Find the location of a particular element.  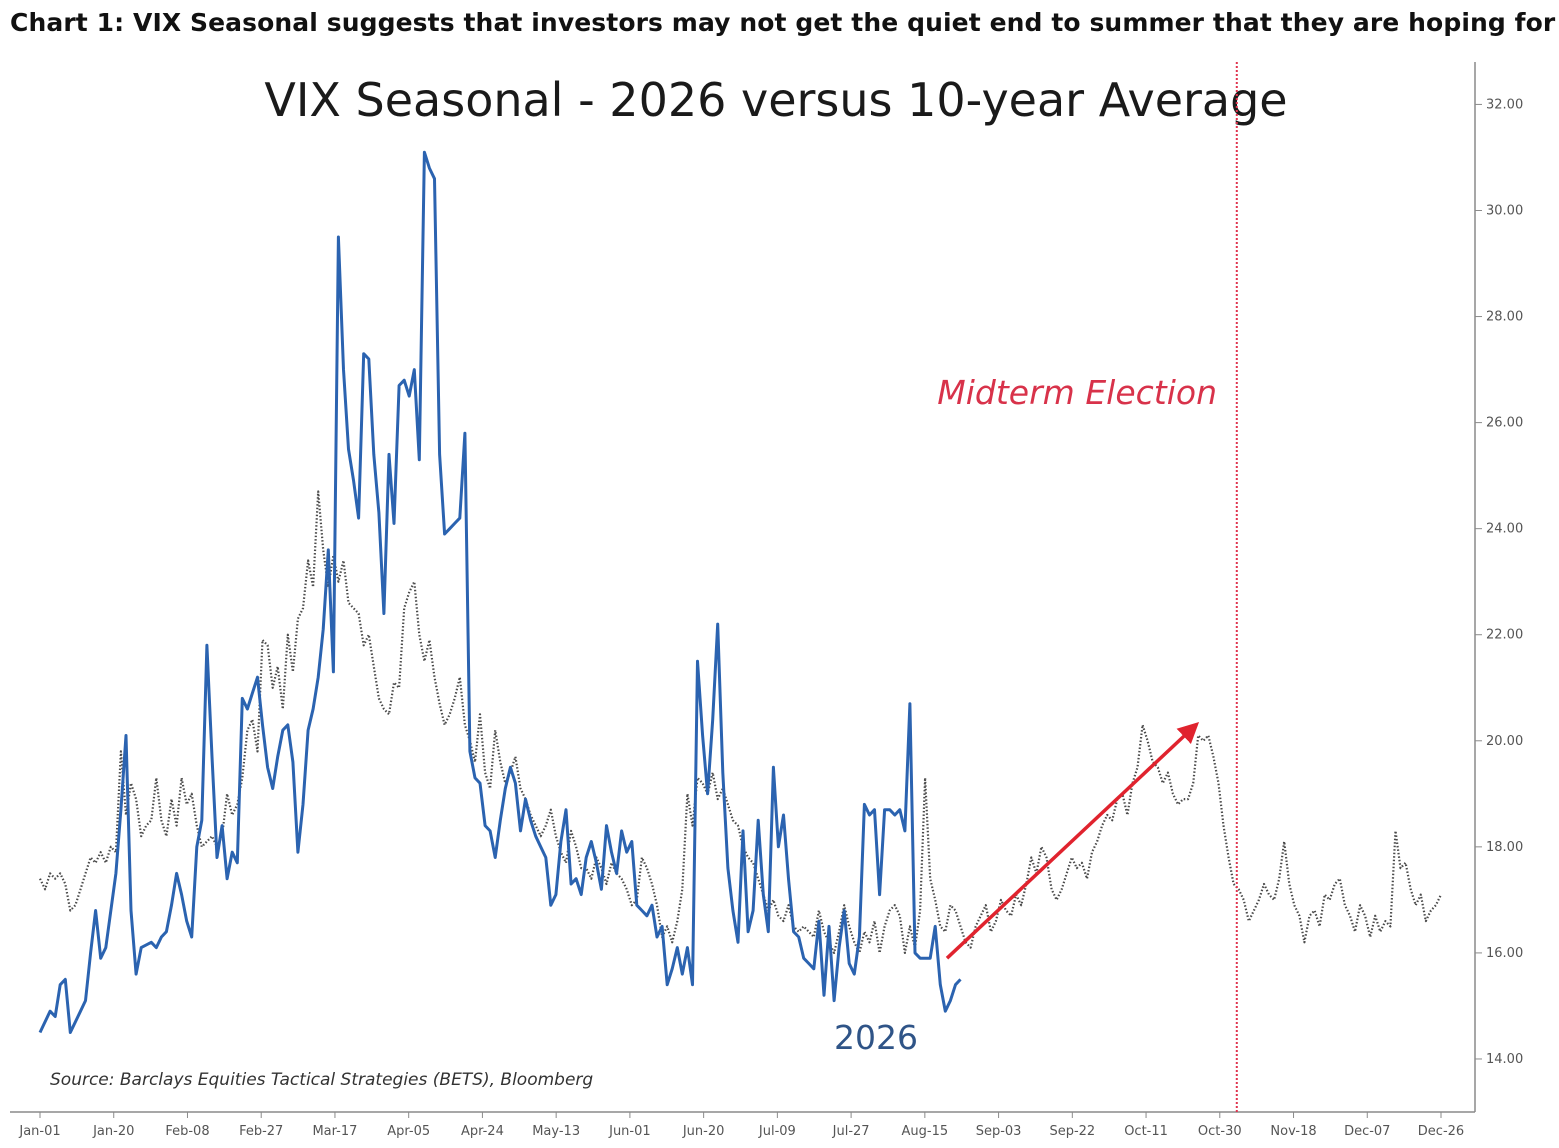

y-tick-label: 32.00 is located at coordinates (1504, 104).